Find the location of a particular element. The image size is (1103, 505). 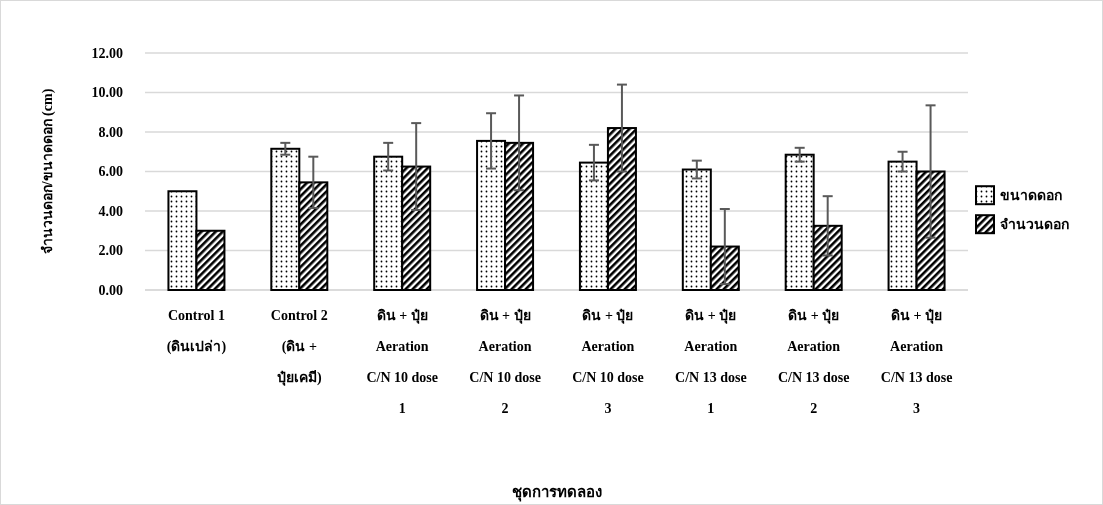

text: ขนาดดอก is located at coordinates (1031, 196).